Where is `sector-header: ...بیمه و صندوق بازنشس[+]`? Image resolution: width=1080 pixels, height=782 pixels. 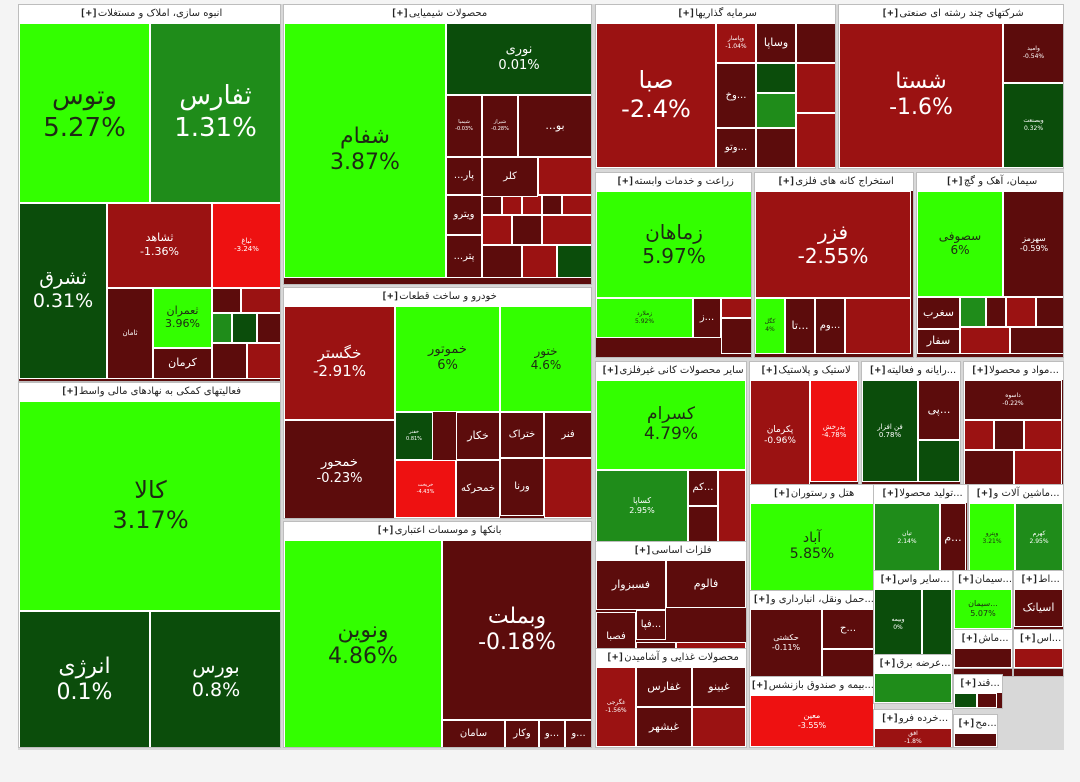 sector-header: ...بیمه و صندوق بازنشس[+] is located at coordinates (812, 686).